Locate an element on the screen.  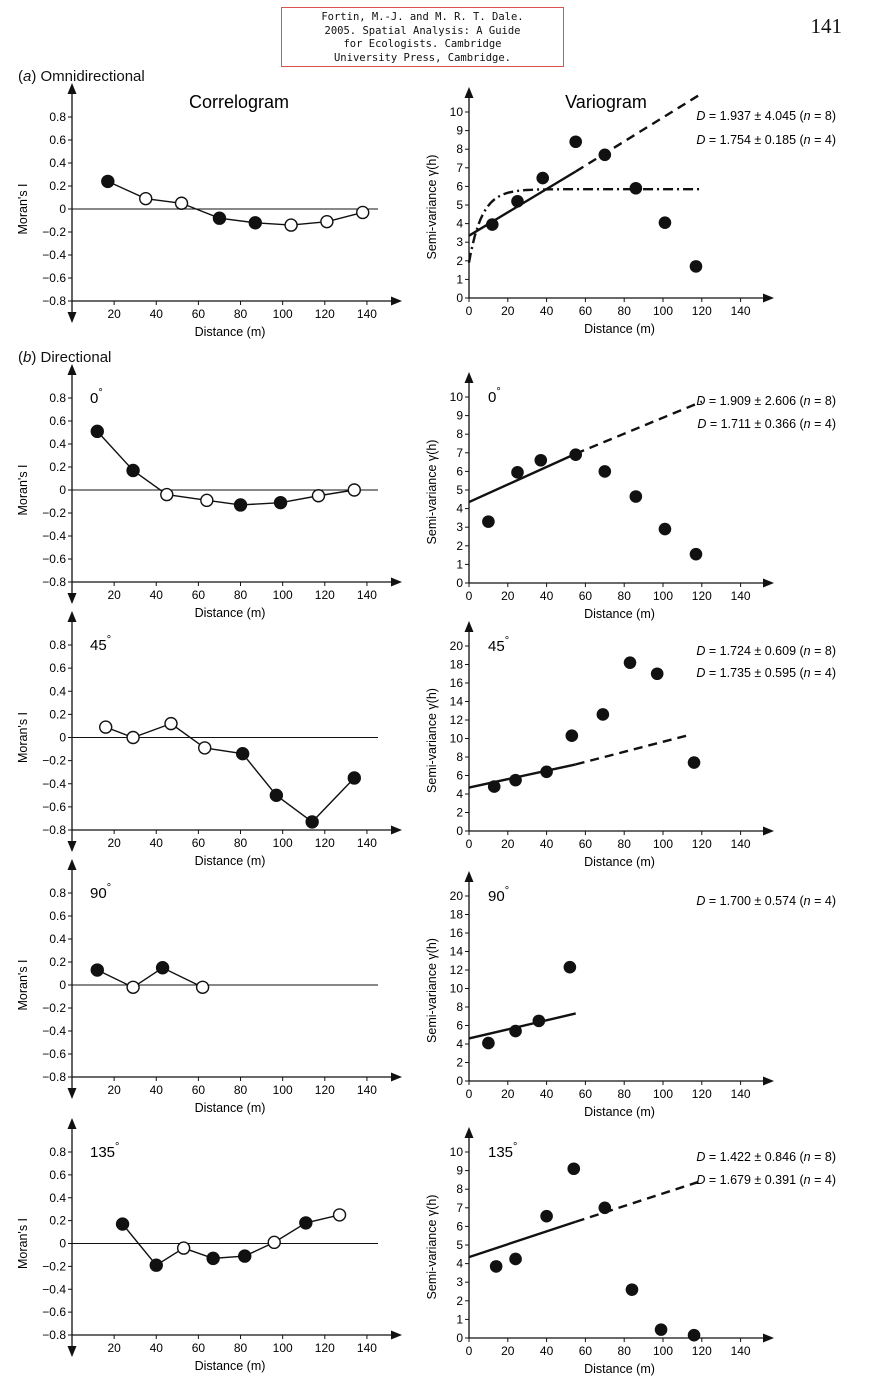
direction-label: 90° is located at coordinates (100, 892).